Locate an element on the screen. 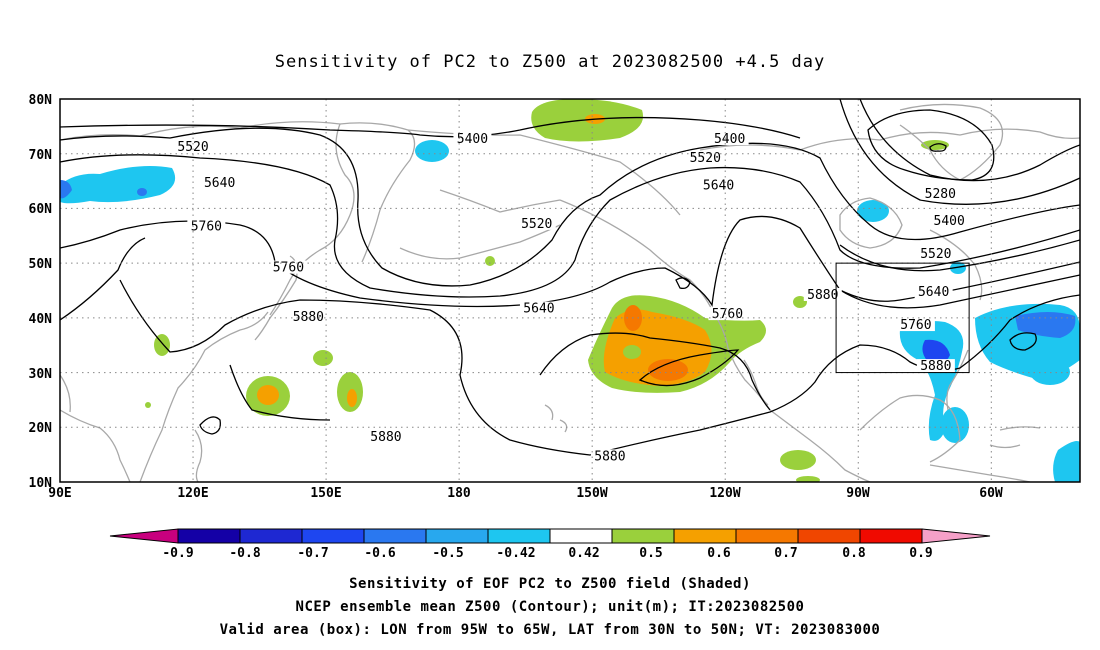 The image size is (1100, 650). lon-tick-label: 90W is located at coordinates (858, 493).